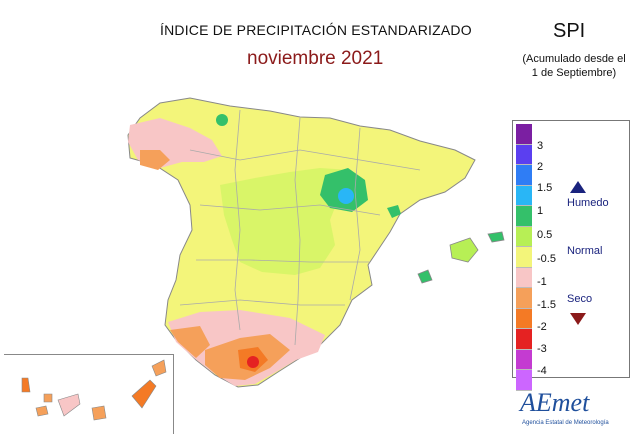 The height and width of the screenshot is (438, 640). What do you see at coordinates (578, 187) in the screenshot?
I see `humid-arrow-icon` at bounding box center [578, 187].